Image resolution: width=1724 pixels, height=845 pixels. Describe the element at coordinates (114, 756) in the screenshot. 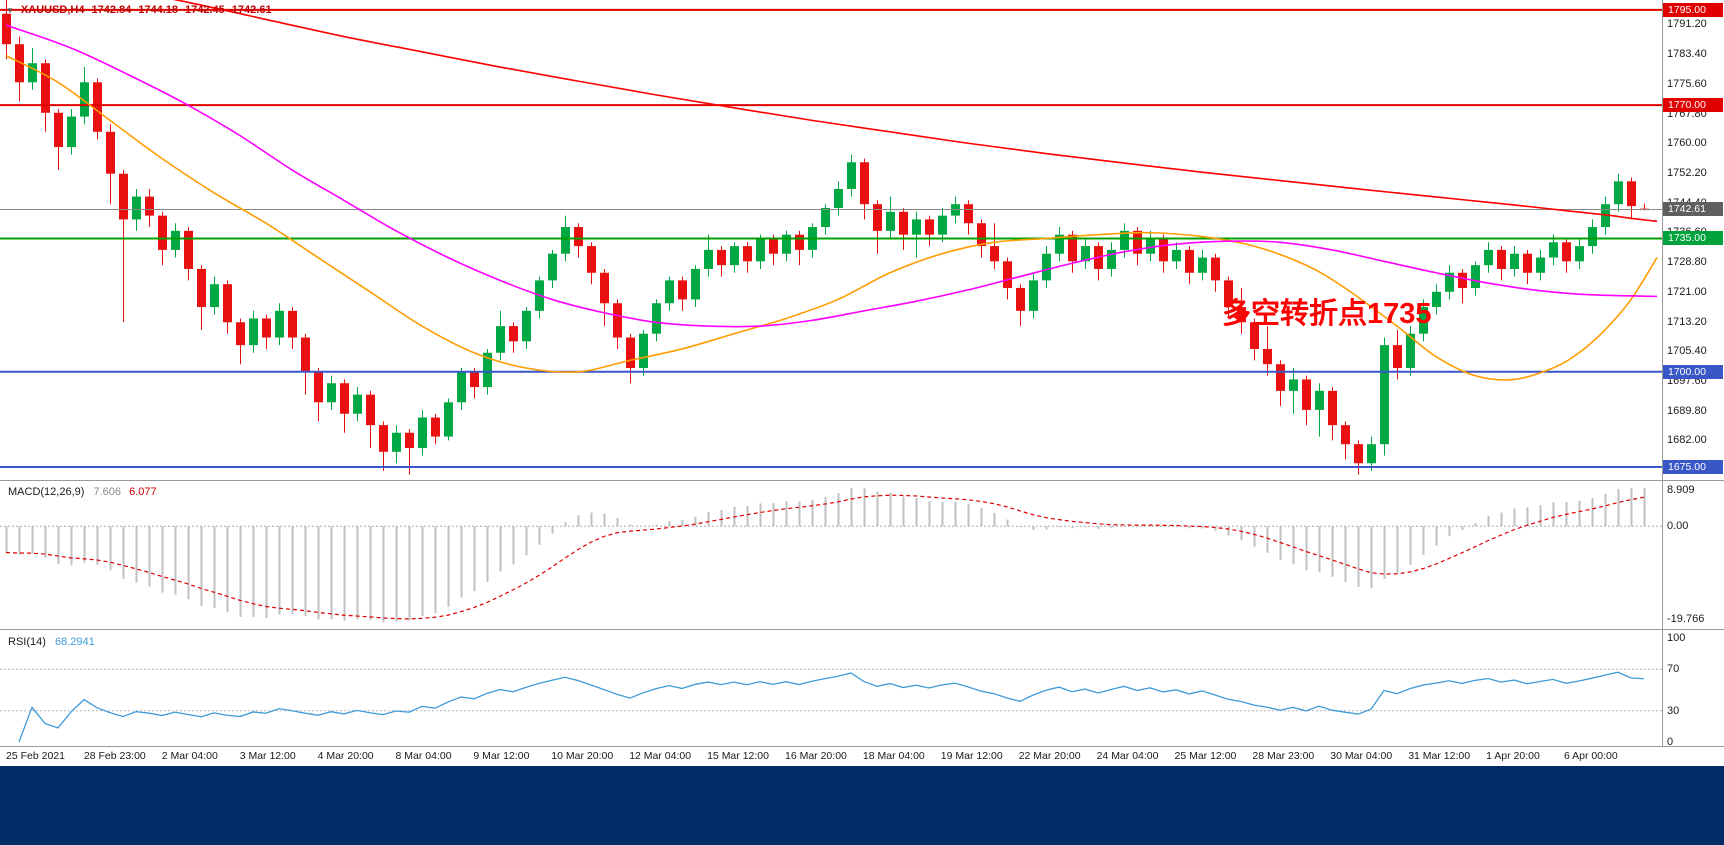

I see `time-axis-label: 28 Feb 23:00` at that location.